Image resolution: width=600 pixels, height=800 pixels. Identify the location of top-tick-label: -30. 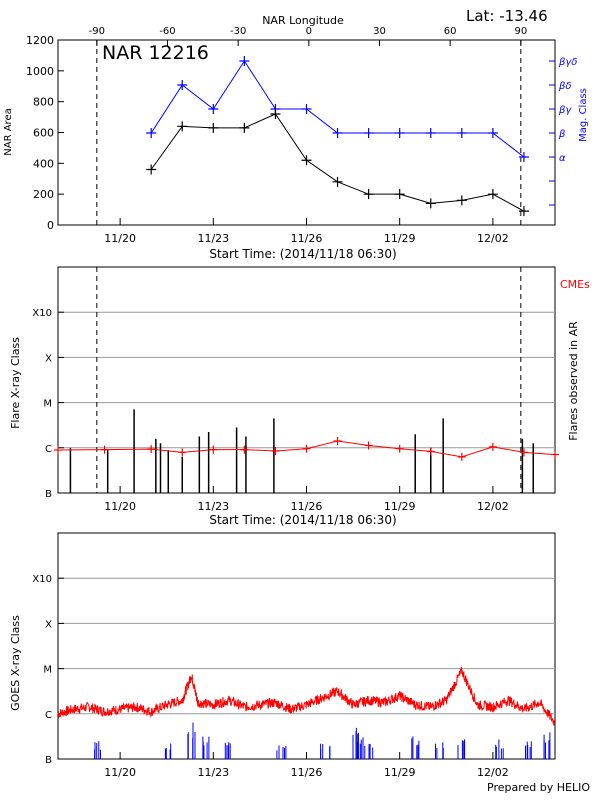
(238, 31).